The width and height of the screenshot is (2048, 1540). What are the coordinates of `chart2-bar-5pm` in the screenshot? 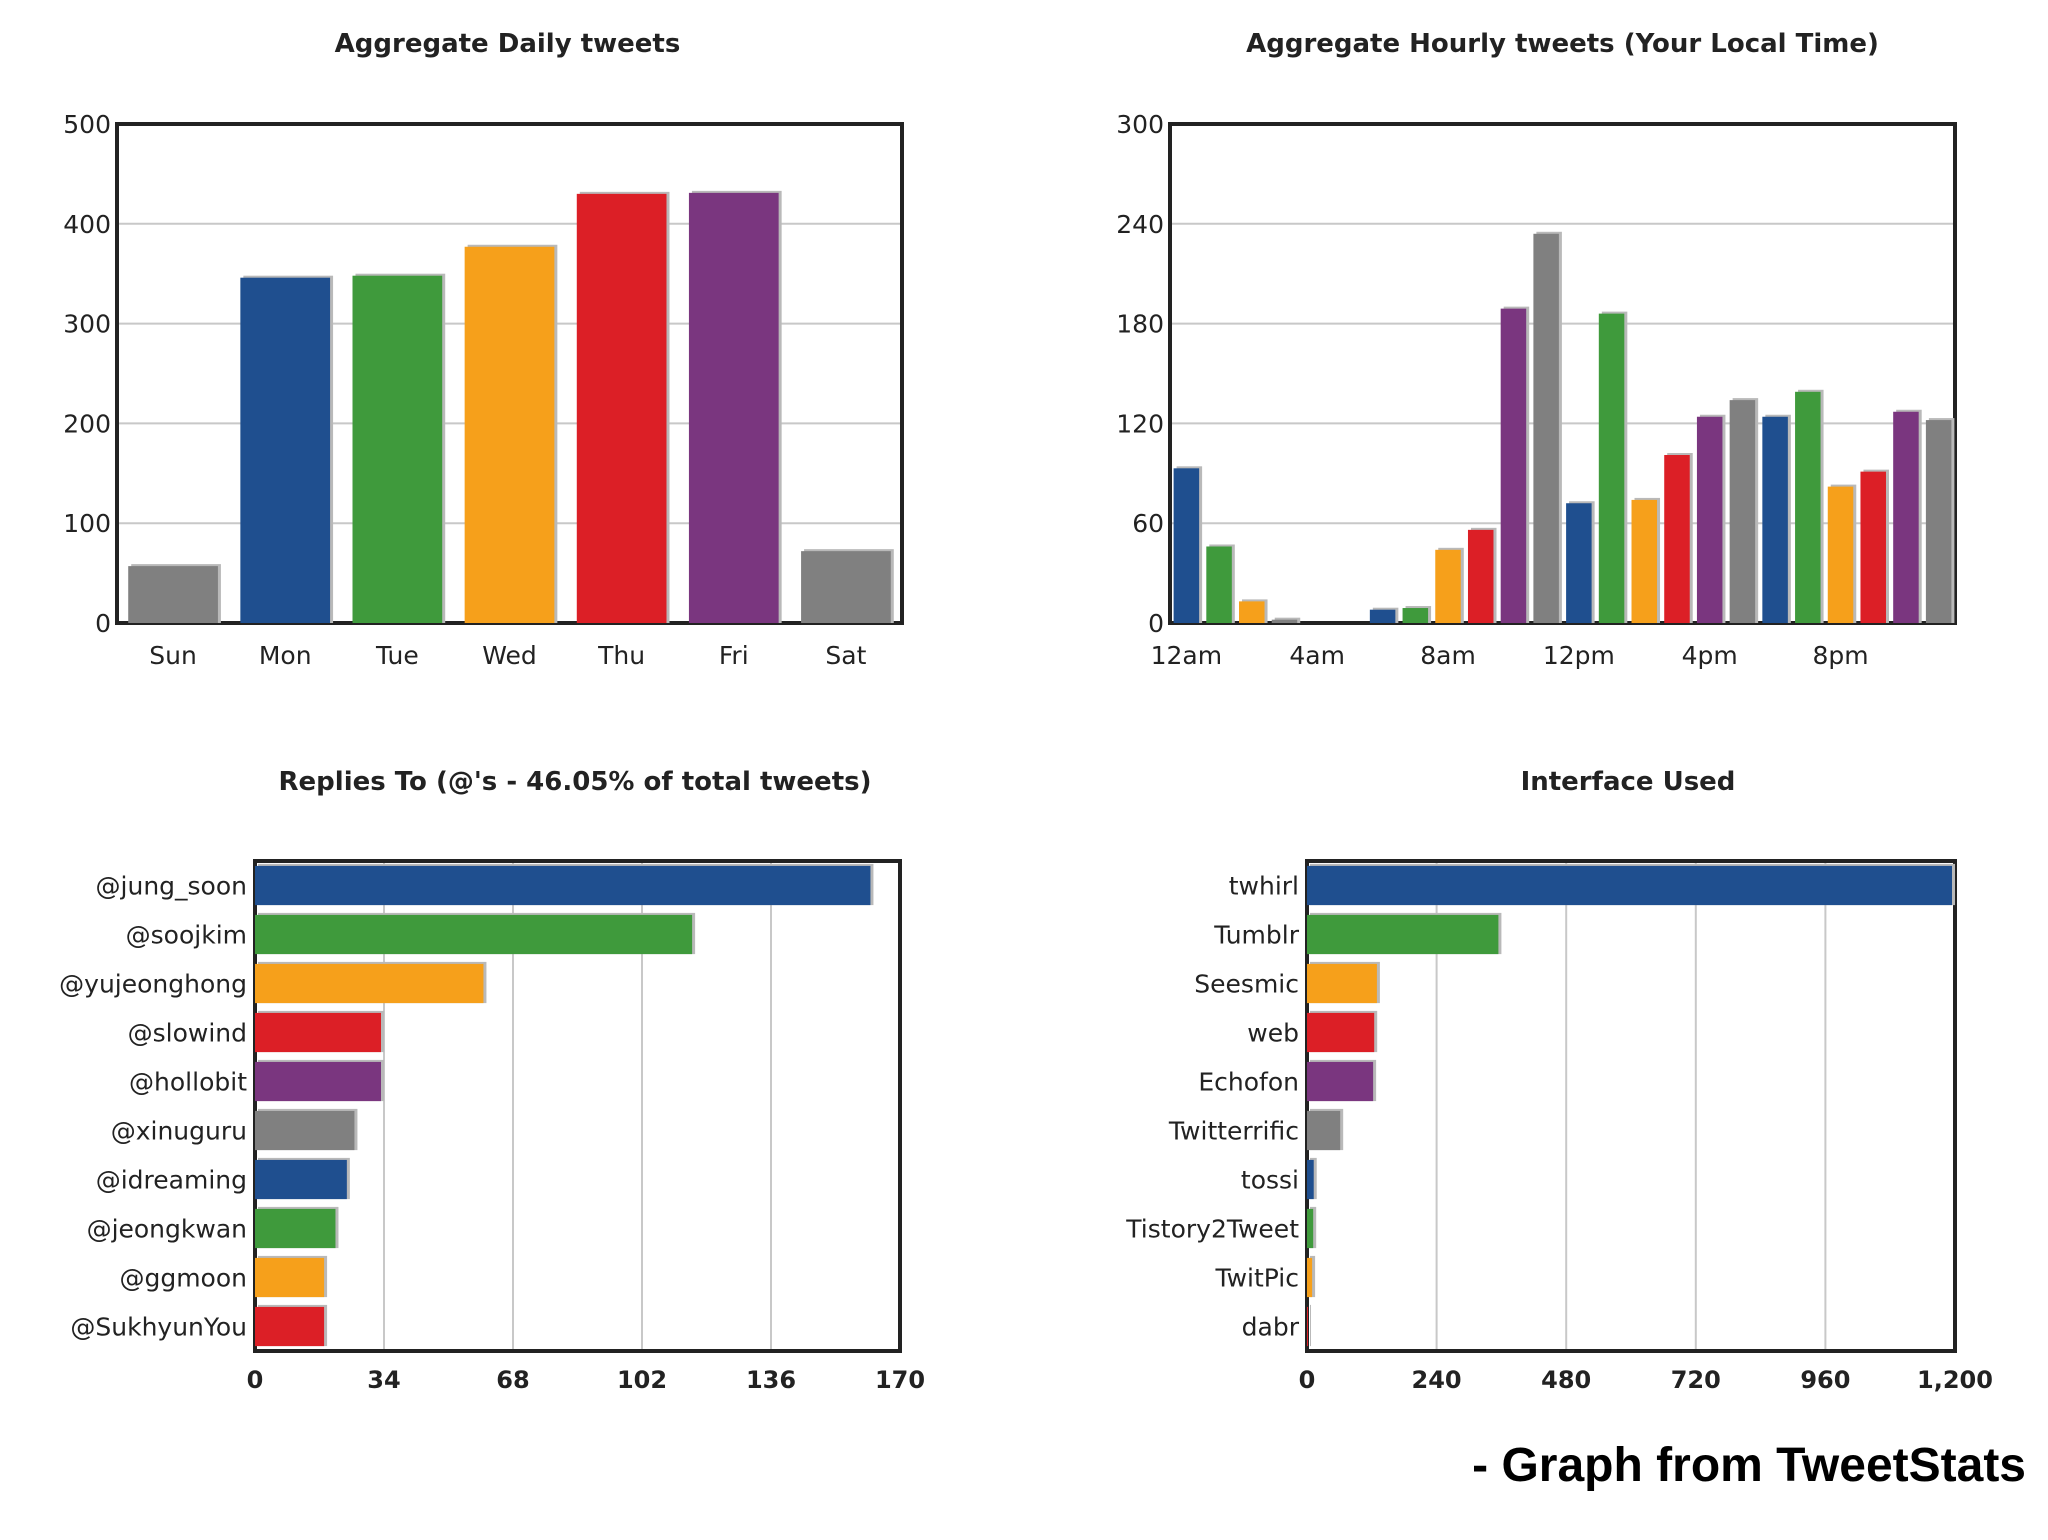 It's located at (1742, 511).